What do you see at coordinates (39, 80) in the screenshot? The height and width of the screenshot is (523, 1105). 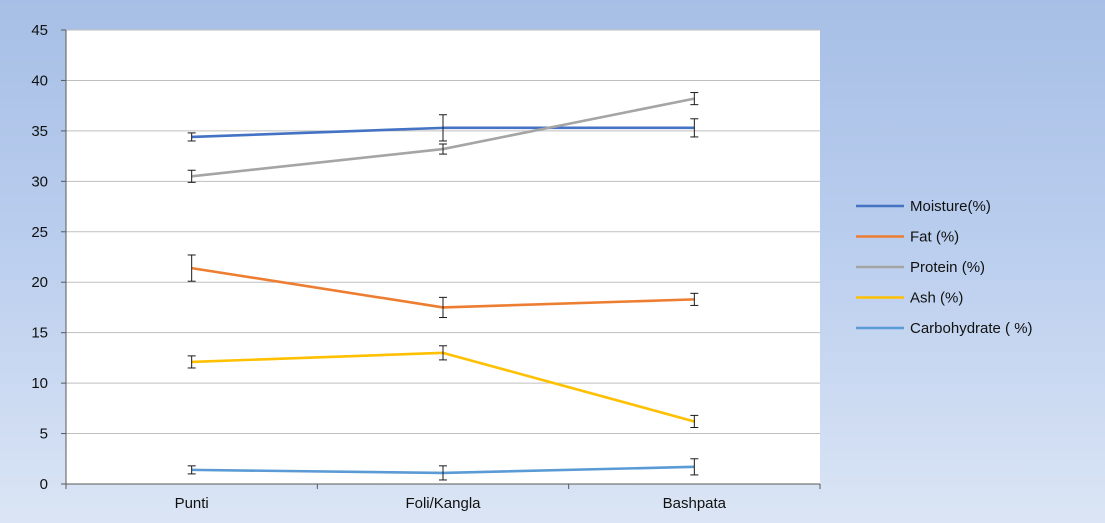 I see `y-tick-label: 40` at bounding box center [39, 80].